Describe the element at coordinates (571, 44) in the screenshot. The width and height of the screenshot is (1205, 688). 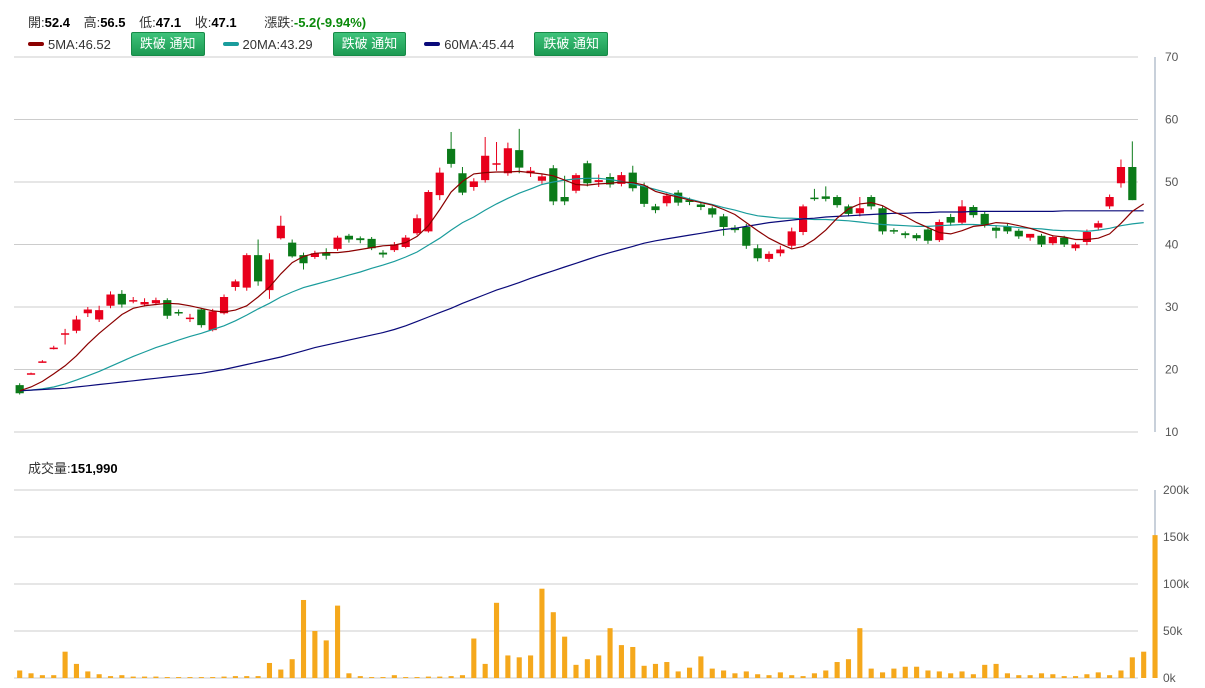
I see `ma60-alert-button: 跌破 通知` at that location.